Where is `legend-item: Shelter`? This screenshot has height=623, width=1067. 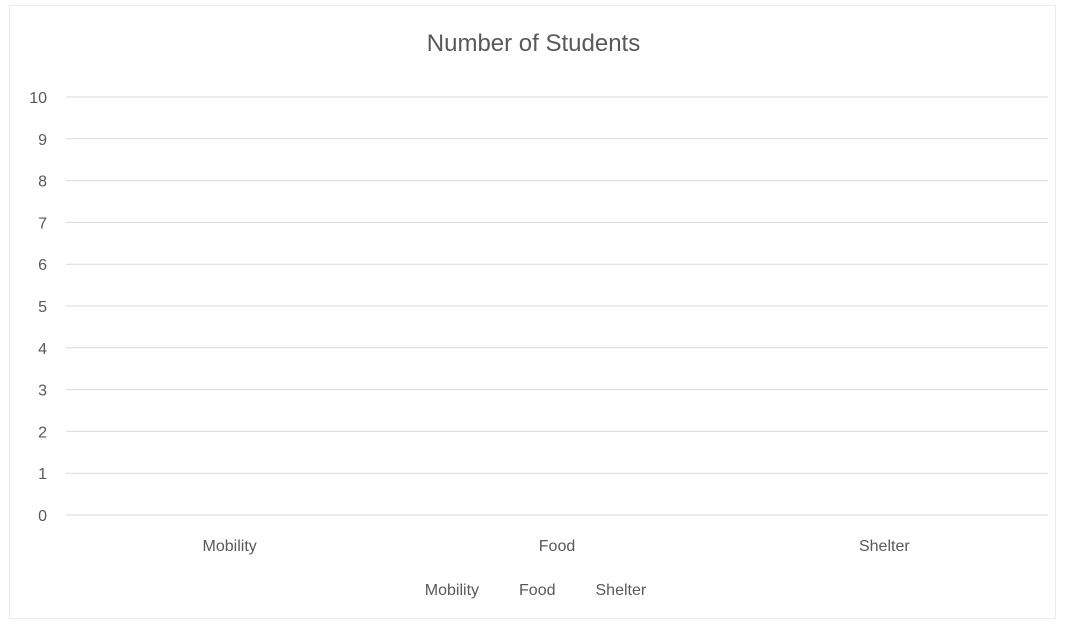
legend-item: Shelter is located at coordinates (619, 591).